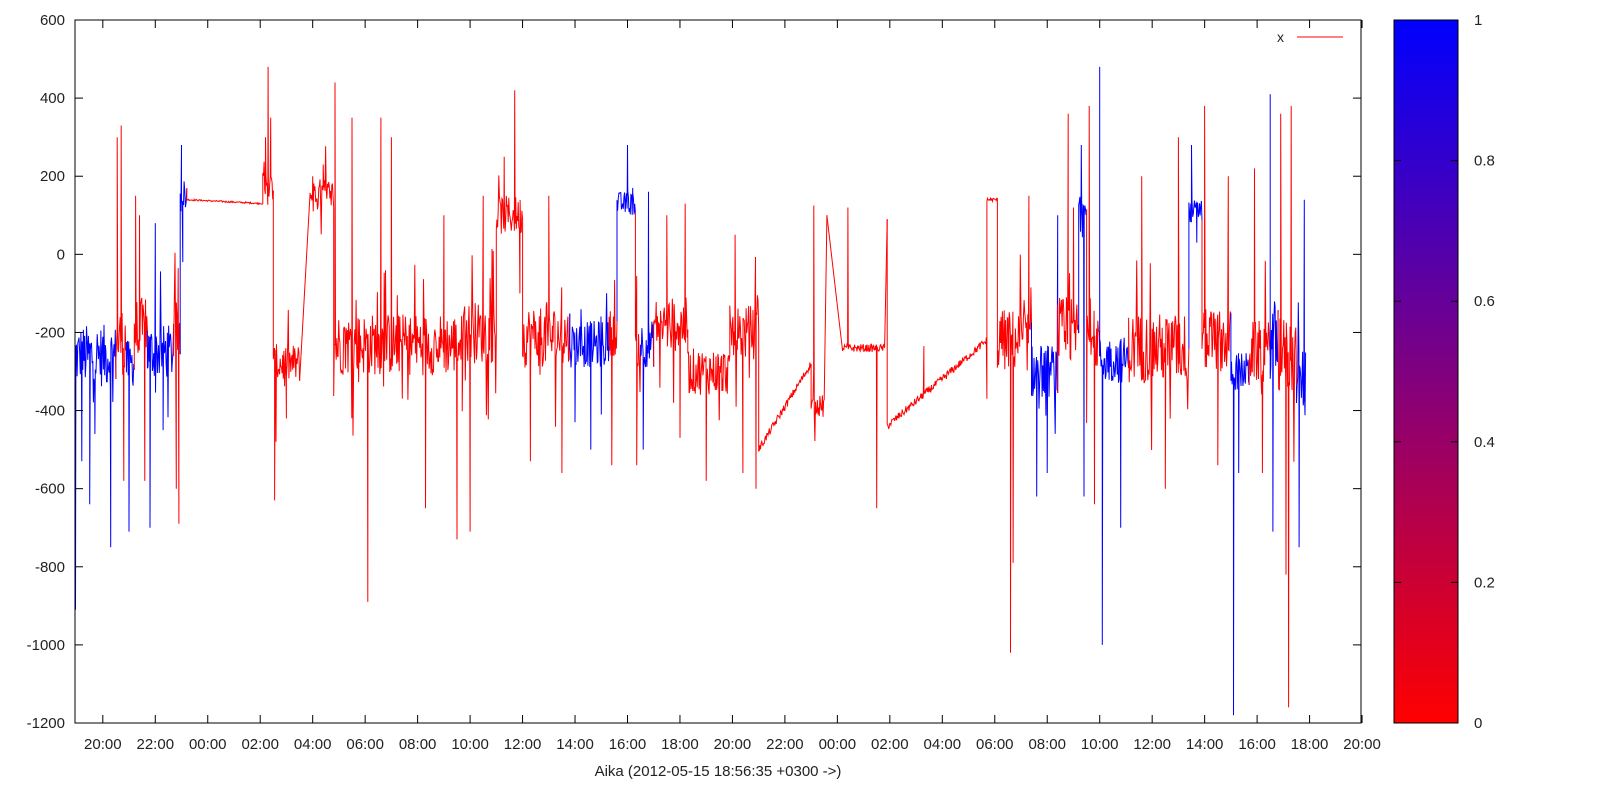 Image resolution: width=1600 pixels, height=800 pixels. I want to click on legend: x, so click(1310, 37).